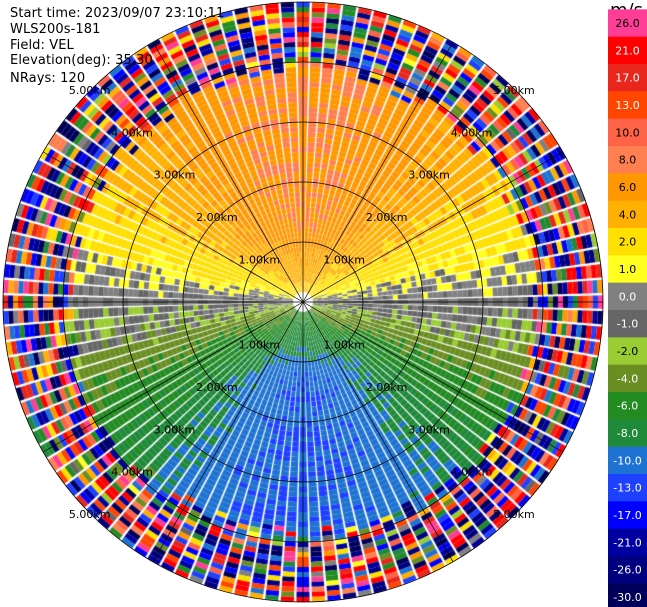 The image size is (647, 607). Describe the element at coordinates (81, 60) in the screenshot. I see `elevation-label: Elevation(deg): 35.30` at that location.